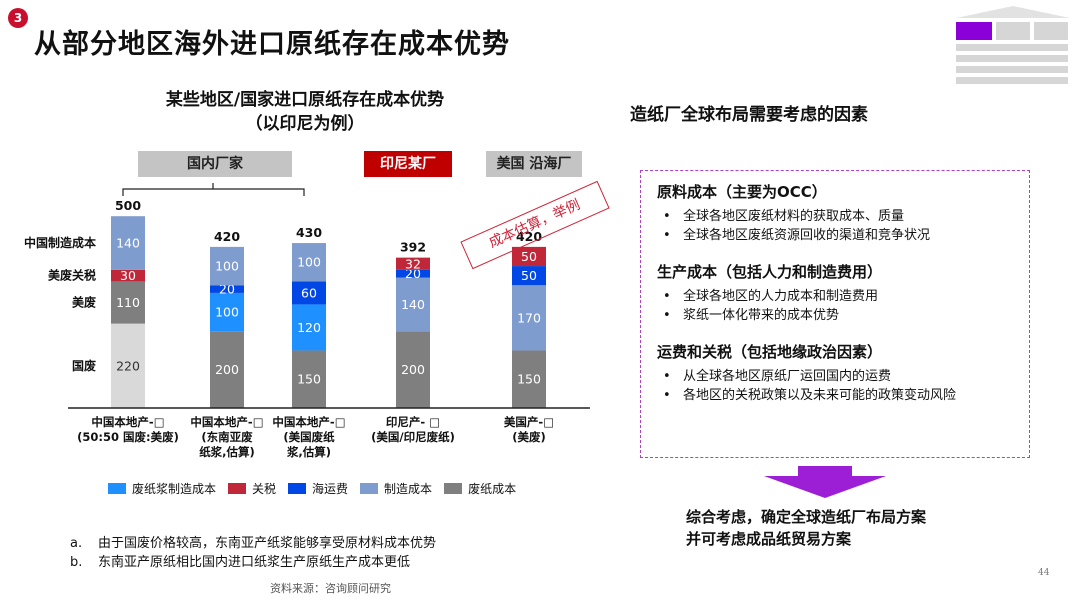  I want to click on footnote-b: b. 东南亚产原纸相比国内进口纸浆生产原纸生产成本更低, so click(240, 562).